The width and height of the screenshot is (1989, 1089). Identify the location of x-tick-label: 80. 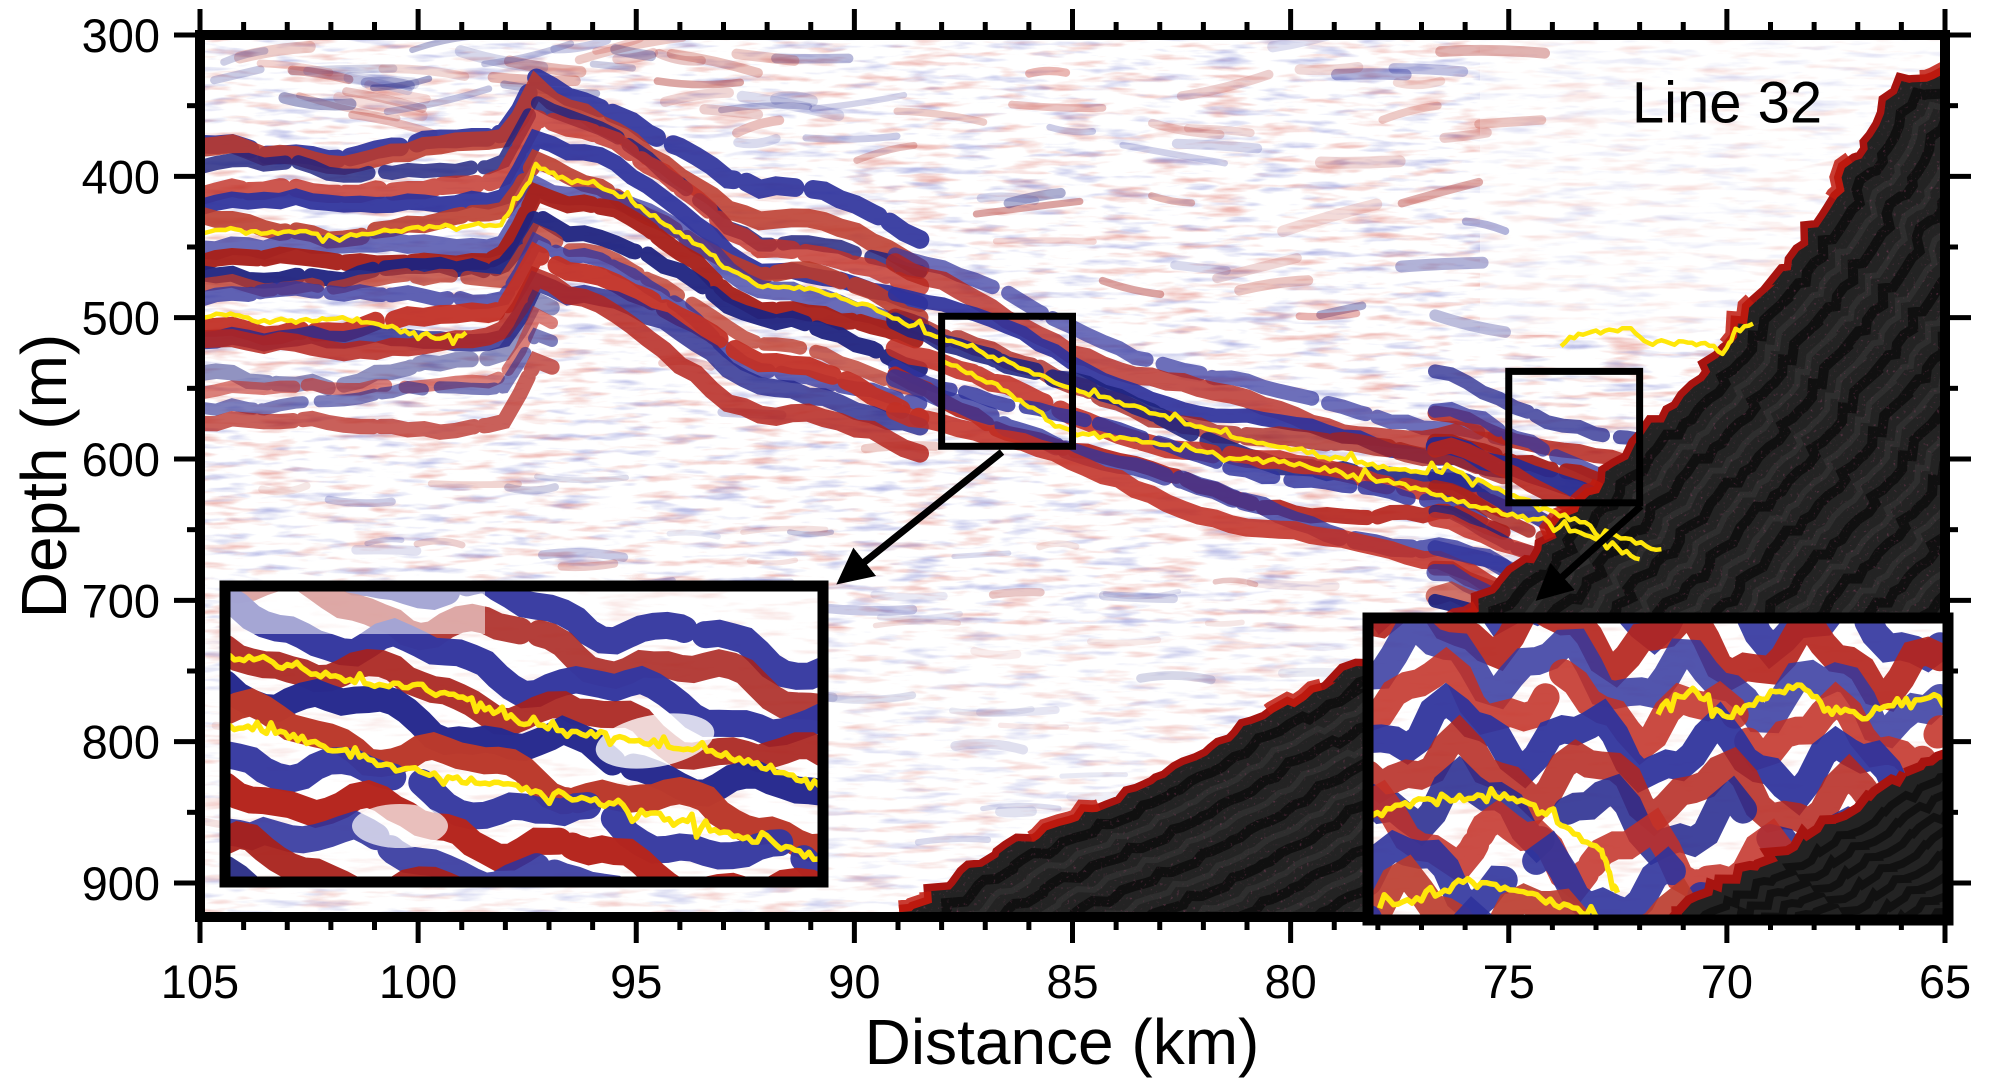
(1290, 981).